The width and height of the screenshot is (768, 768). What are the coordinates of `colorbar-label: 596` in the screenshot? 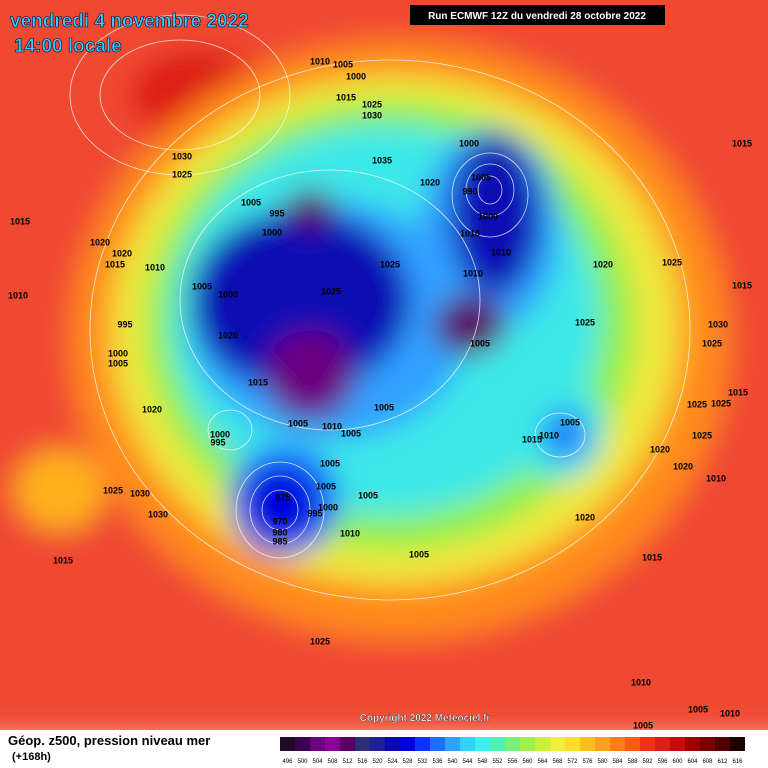 It's located at (662, 762).